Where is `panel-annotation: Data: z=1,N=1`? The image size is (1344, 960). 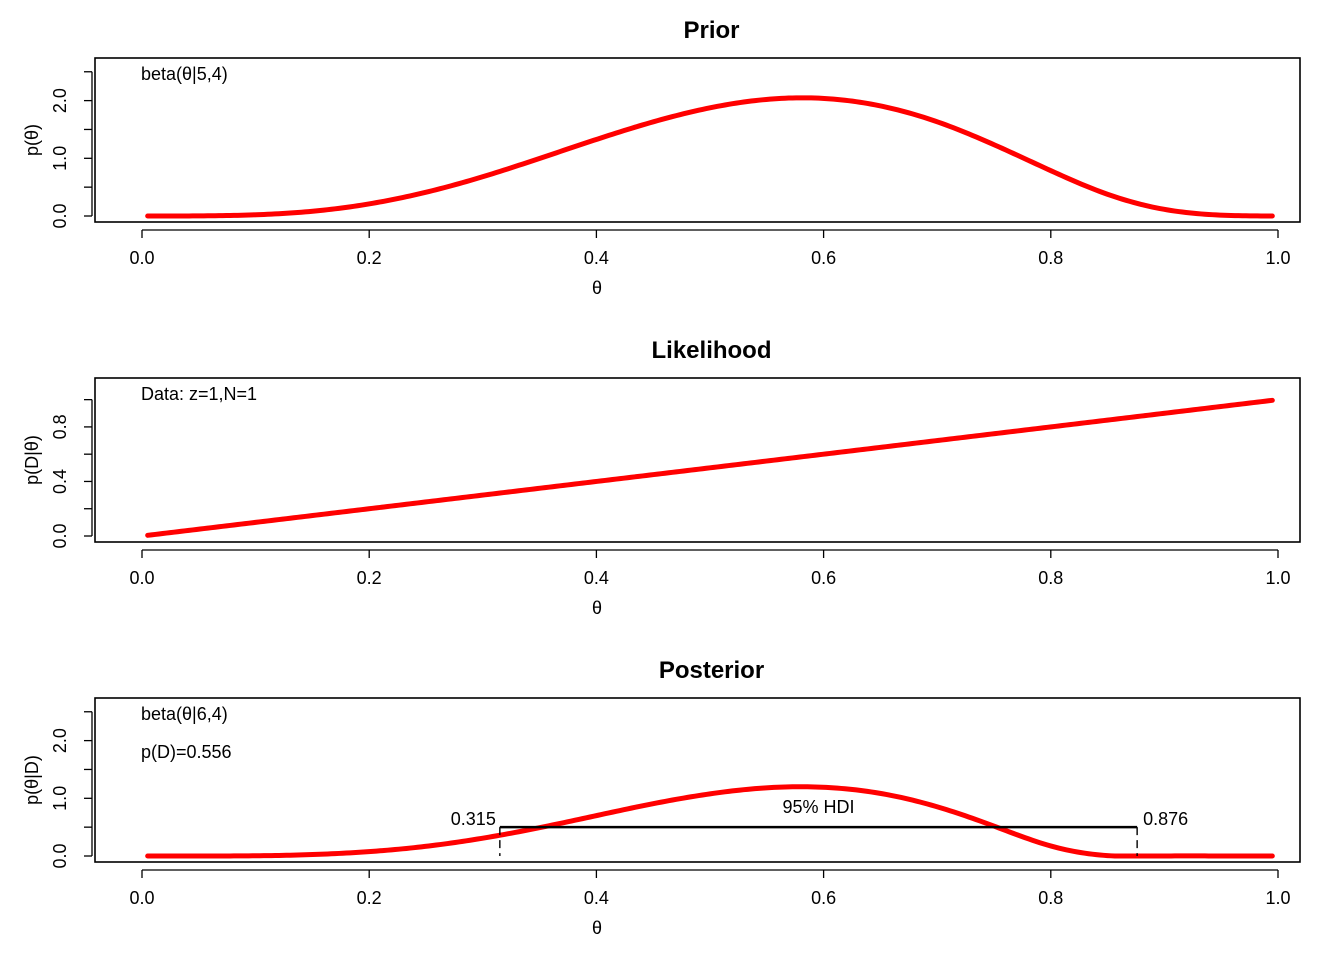 panel-annotation: Data: z=1,N=1 is located at coordinates (199, 394).